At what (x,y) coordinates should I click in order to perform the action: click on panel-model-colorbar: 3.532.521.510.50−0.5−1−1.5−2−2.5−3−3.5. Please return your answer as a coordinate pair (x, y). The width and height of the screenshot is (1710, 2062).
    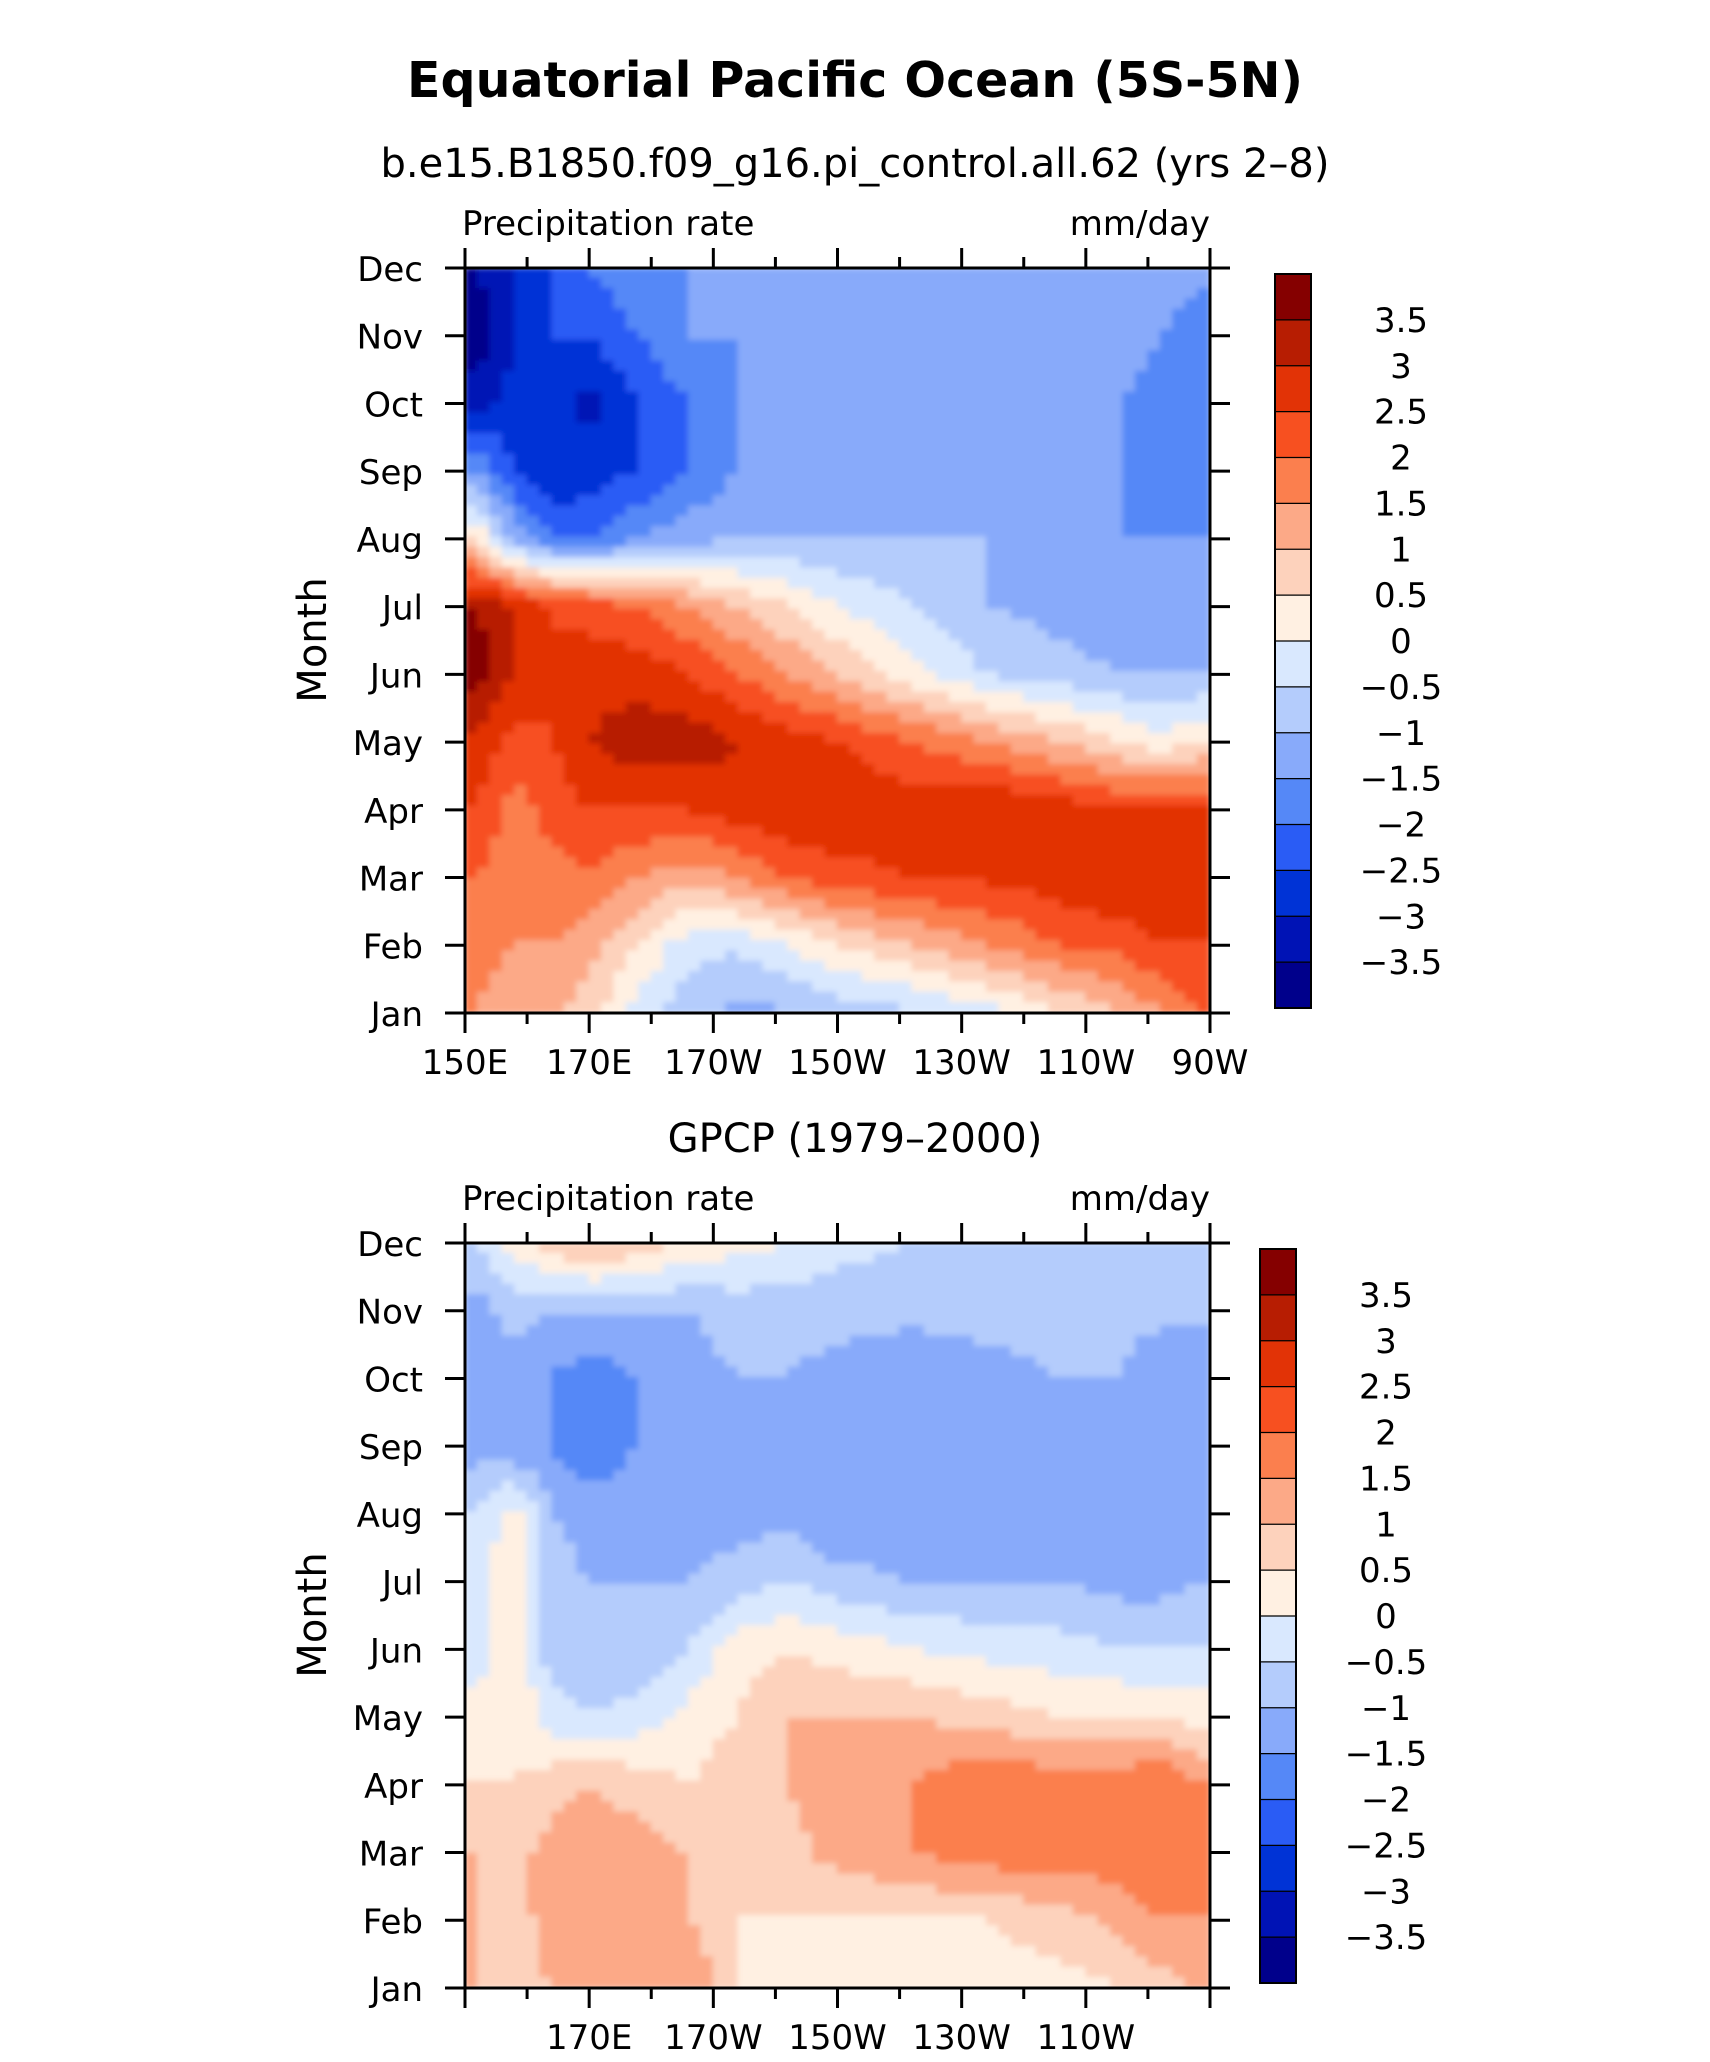
    Looking at the image, I should click on (1358, 641).